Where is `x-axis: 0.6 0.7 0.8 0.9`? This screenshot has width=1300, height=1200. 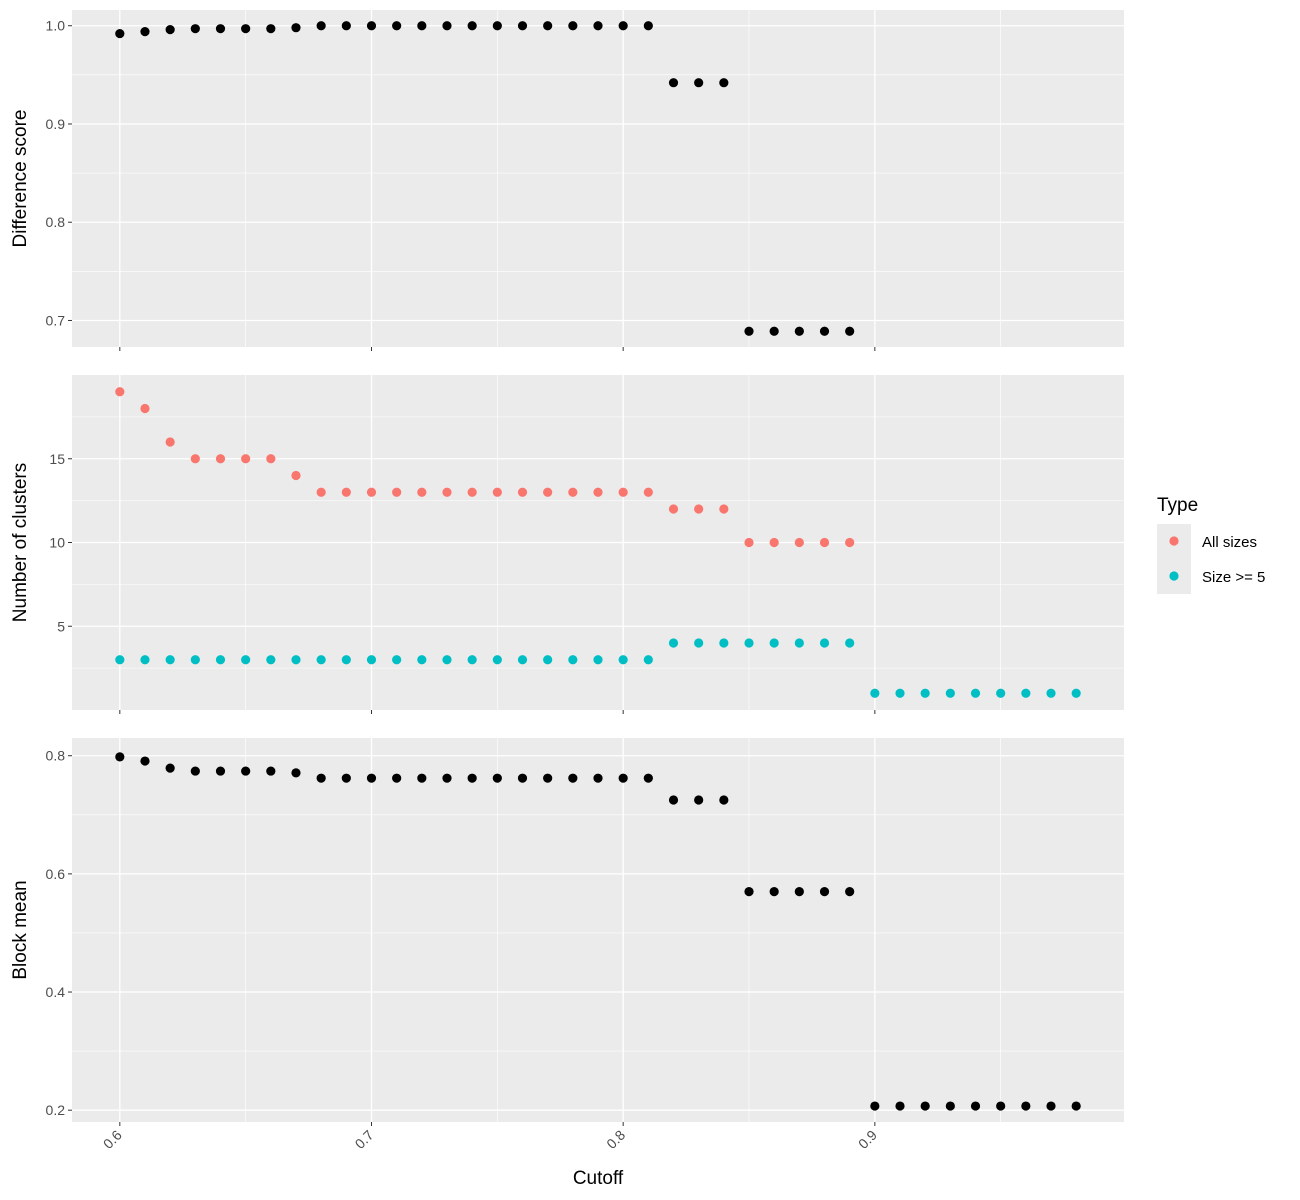
x-axis: 0.6 0.7 0.8 0.9 is located at coordinates (490, 1139).